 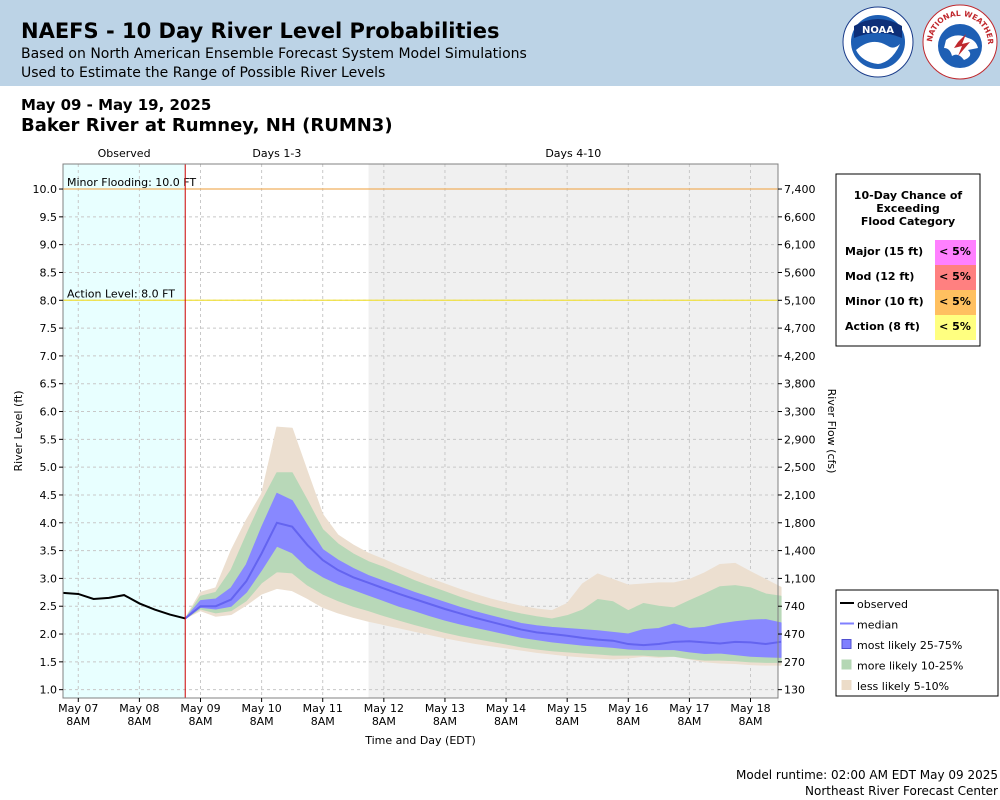 I want to click on x-tick-time-7: 8AM, so click(x=506, y=721).